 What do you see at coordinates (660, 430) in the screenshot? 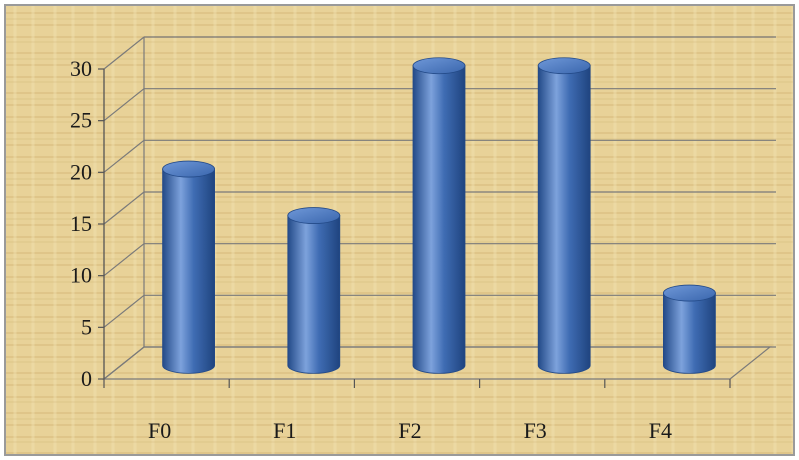
I see `x-category-label: F4` at bounding box center [660, 430].